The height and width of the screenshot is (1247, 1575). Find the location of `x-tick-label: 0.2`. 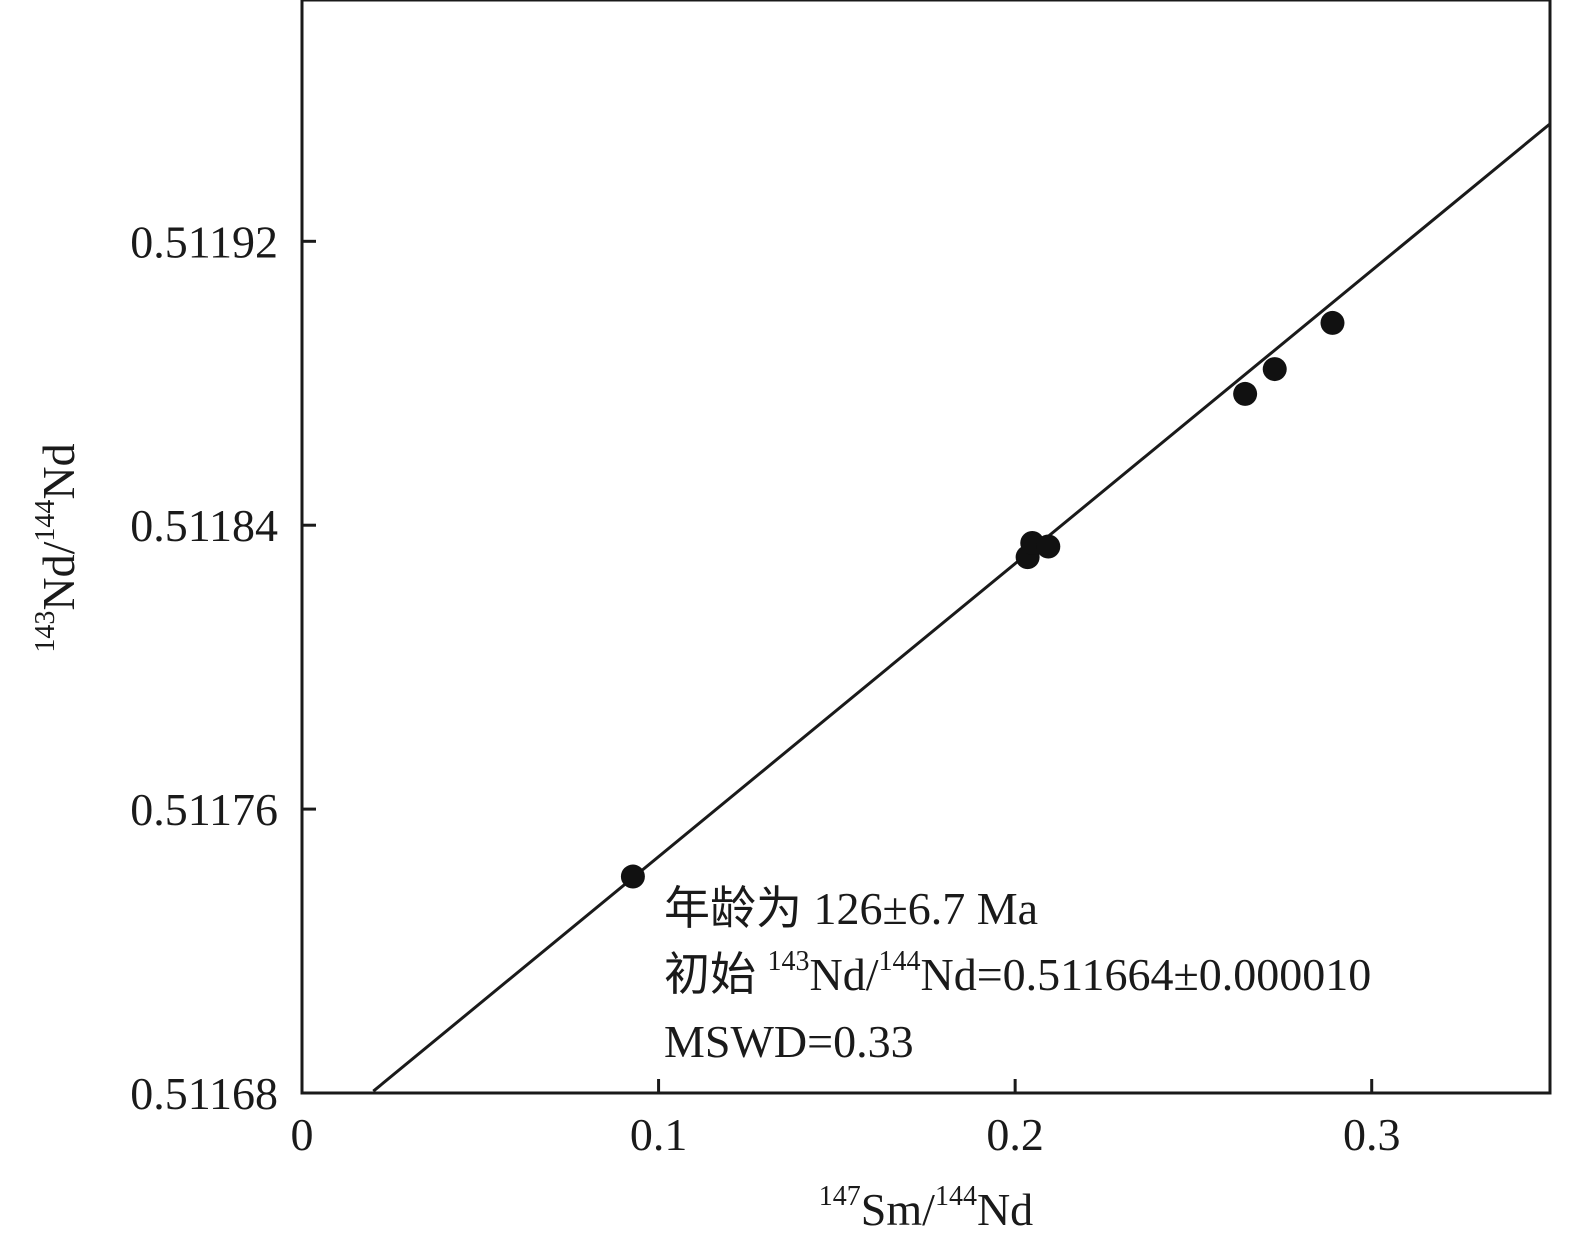

x-tick-label: 0.2 is located at coordinates (1015, 1134).